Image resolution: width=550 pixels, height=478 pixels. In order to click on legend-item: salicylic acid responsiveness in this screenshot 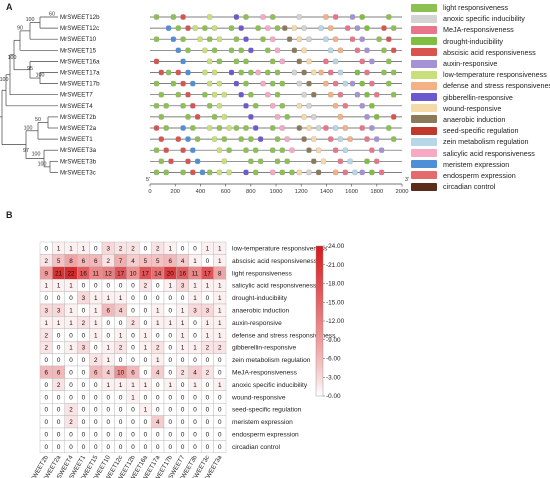, I will do `click(479, 152)`.